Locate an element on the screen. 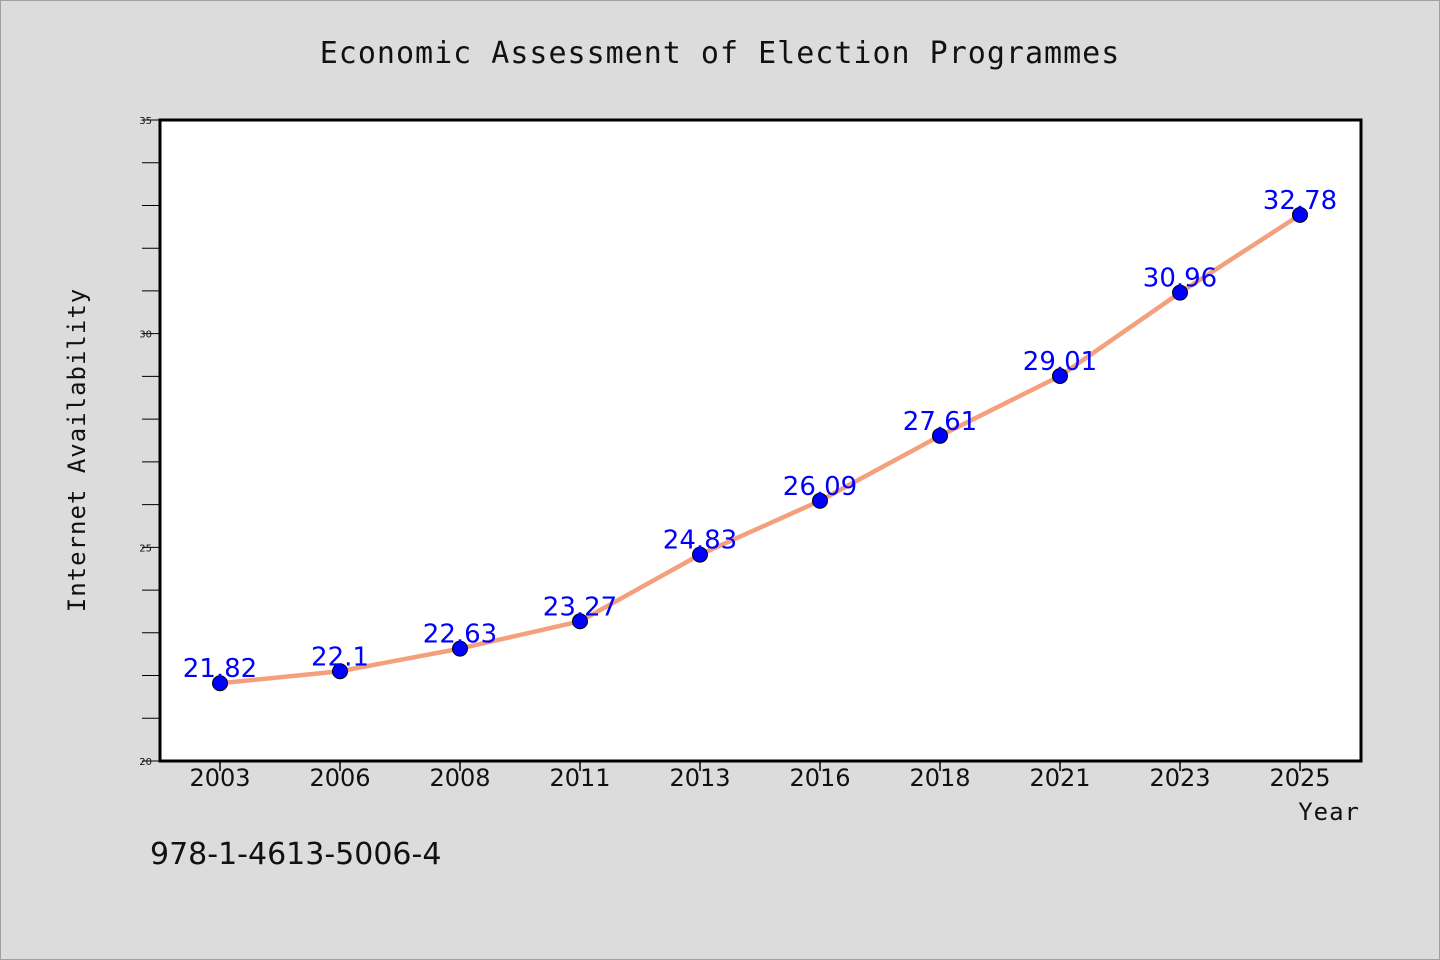  data-label: 29.01 is located at coordinates (1060, 362).